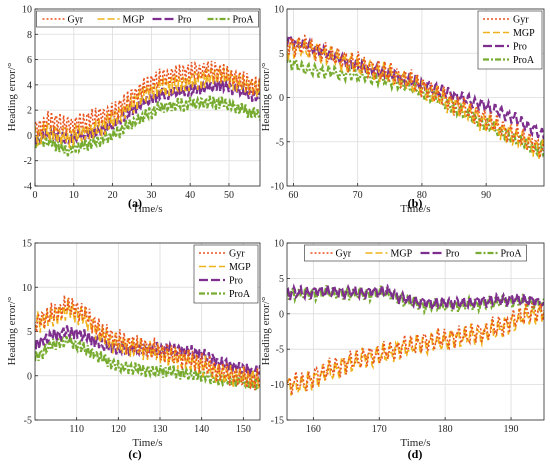 Image resolution: width=550 pixels, height=474 pixels. I want to click on x-tick-label: 10, so click(74, 195).